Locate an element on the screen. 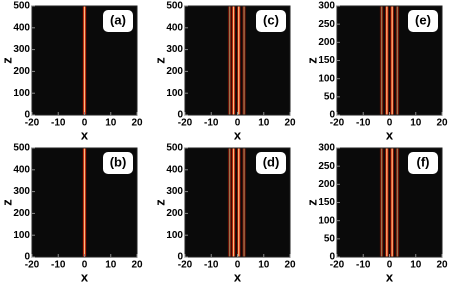  panel-label: (d) is located at coordinates (271, 161).